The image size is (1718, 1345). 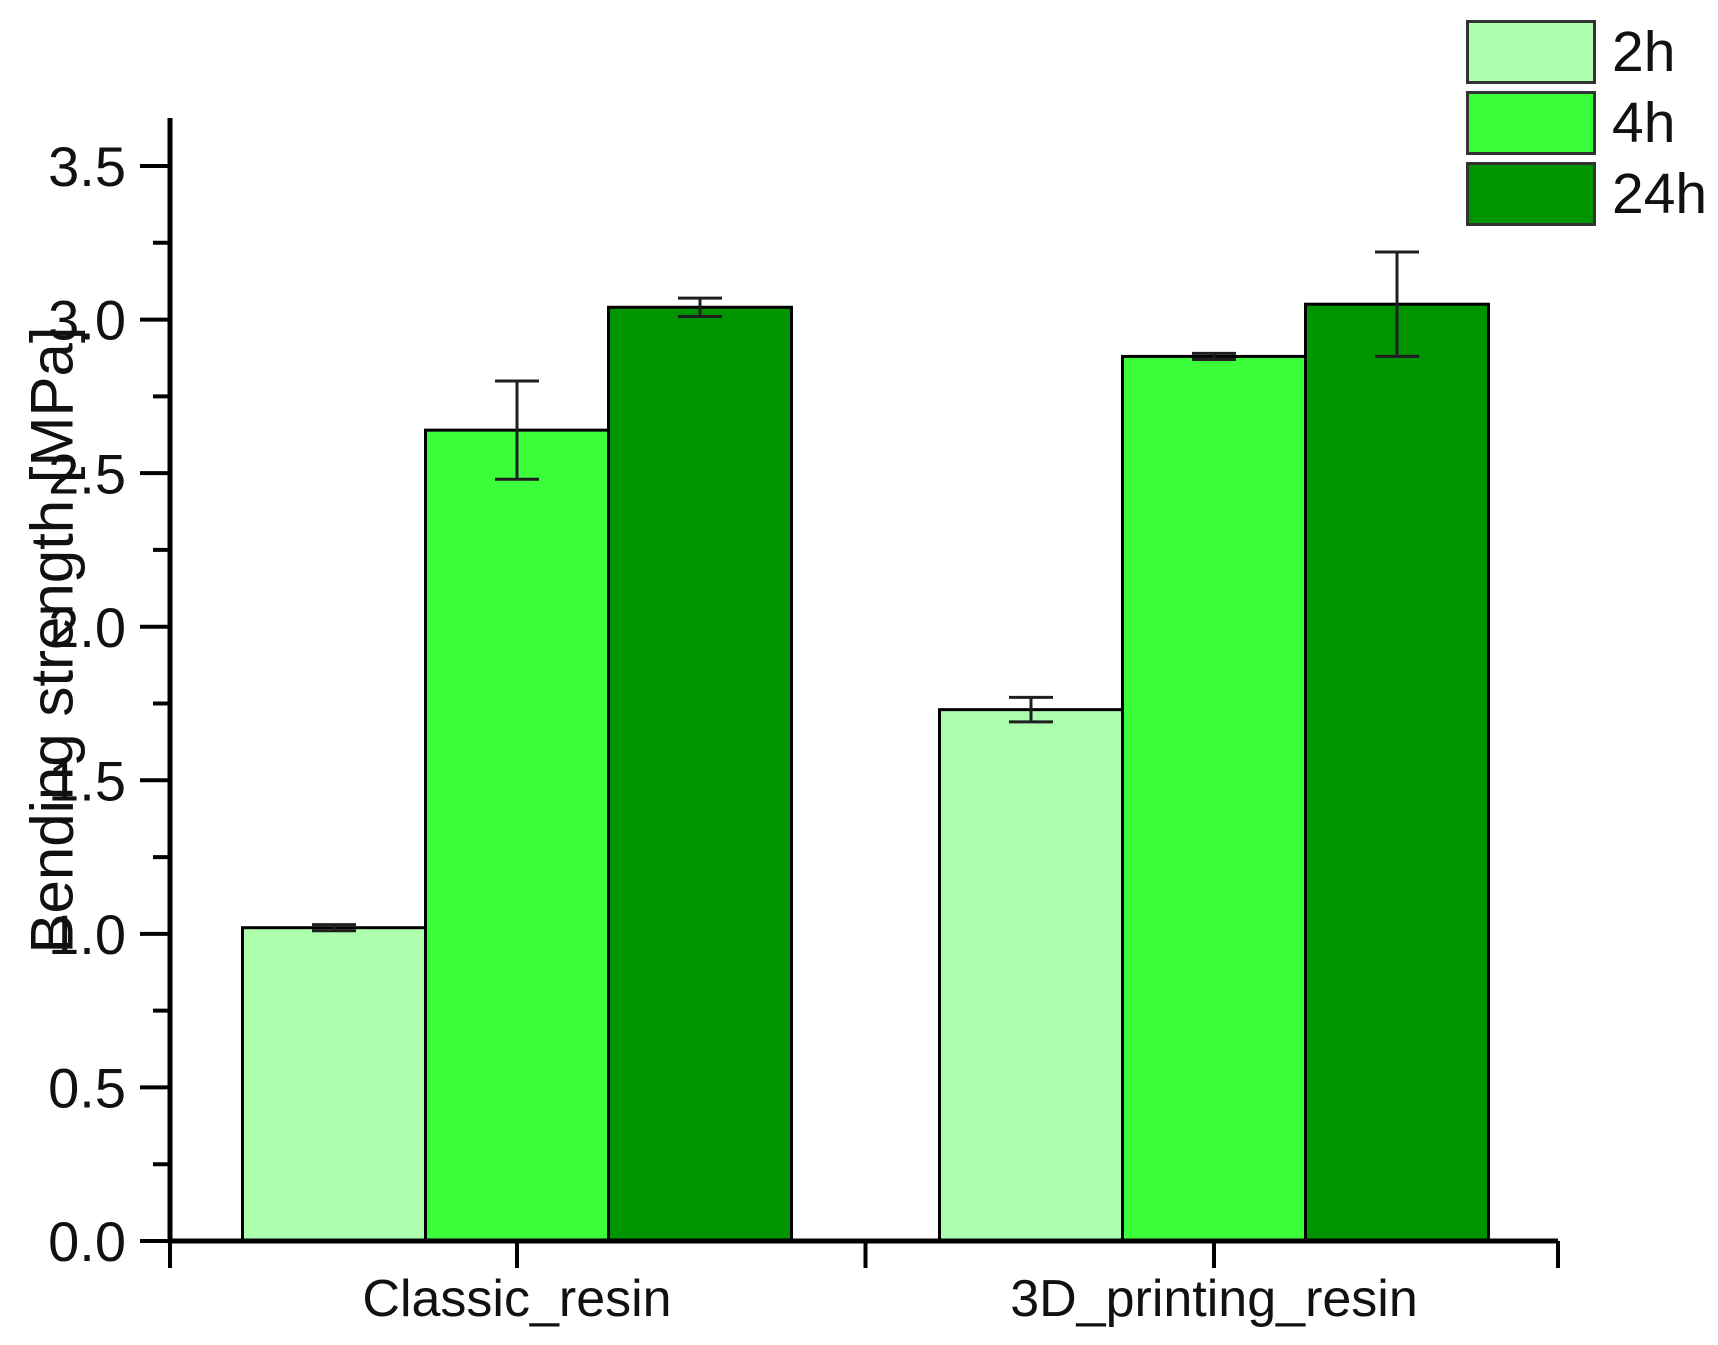 I want to click on legend-item-4h: 4h, so click(x=1586, y=123).